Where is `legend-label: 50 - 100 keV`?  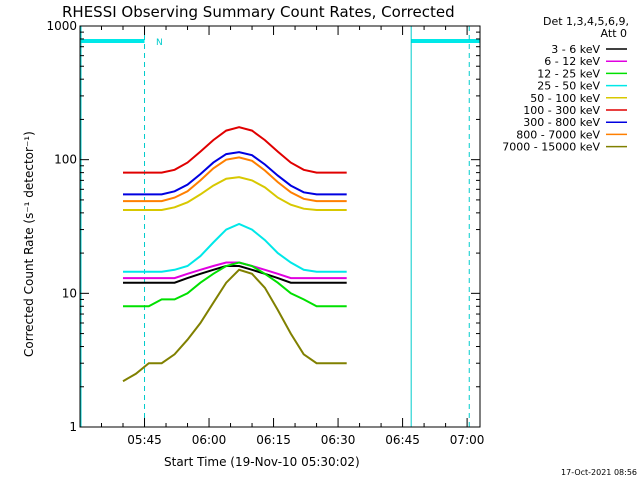 legend-label: 50 - 100 keV is located at coordinates (565, 98).